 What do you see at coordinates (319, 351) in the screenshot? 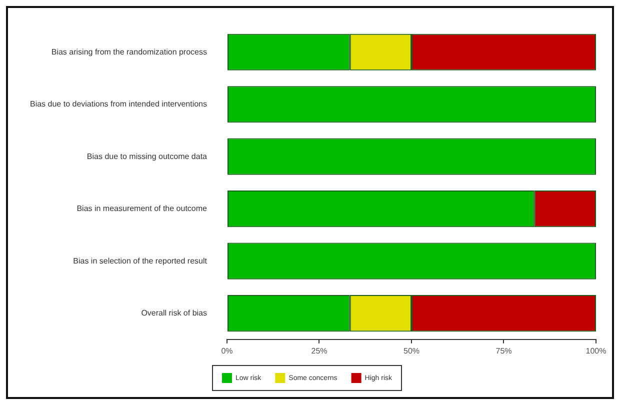
I see `x-tick-label: 25%` at bounding box center [319, 351].